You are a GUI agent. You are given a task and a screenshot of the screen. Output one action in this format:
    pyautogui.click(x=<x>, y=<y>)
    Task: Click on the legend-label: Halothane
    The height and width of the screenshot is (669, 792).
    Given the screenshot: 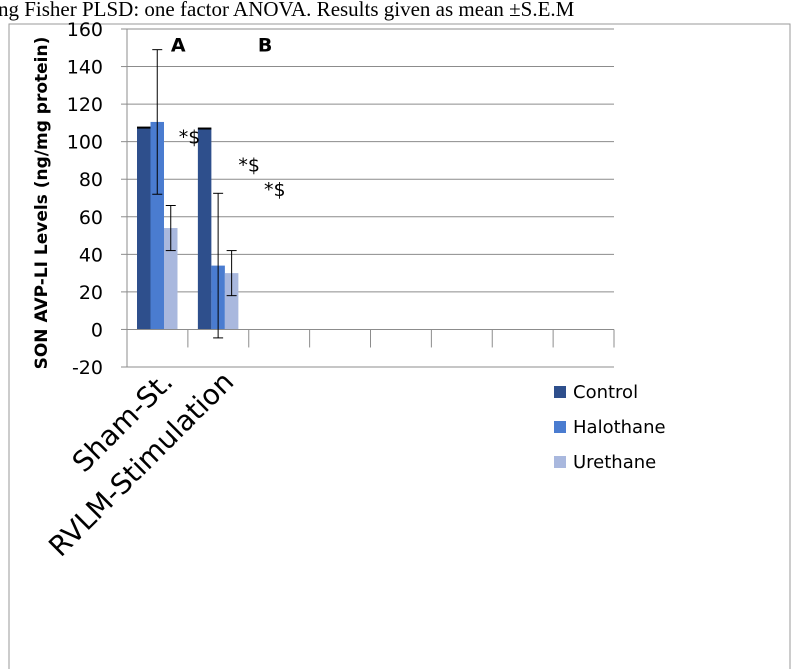 What is the action you would take?
    pyautogui.click(x=619, y=427)
    